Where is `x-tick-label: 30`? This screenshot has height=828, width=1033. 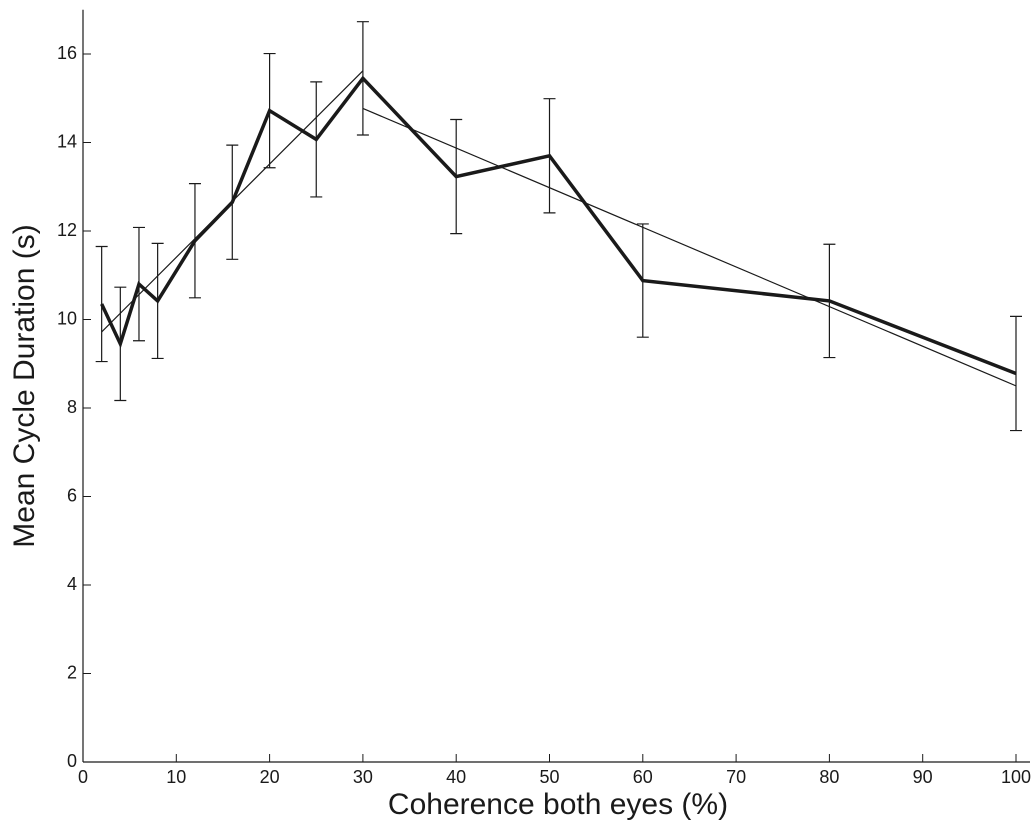
x-tick-label: 30 is located at coordinates (363, 777).